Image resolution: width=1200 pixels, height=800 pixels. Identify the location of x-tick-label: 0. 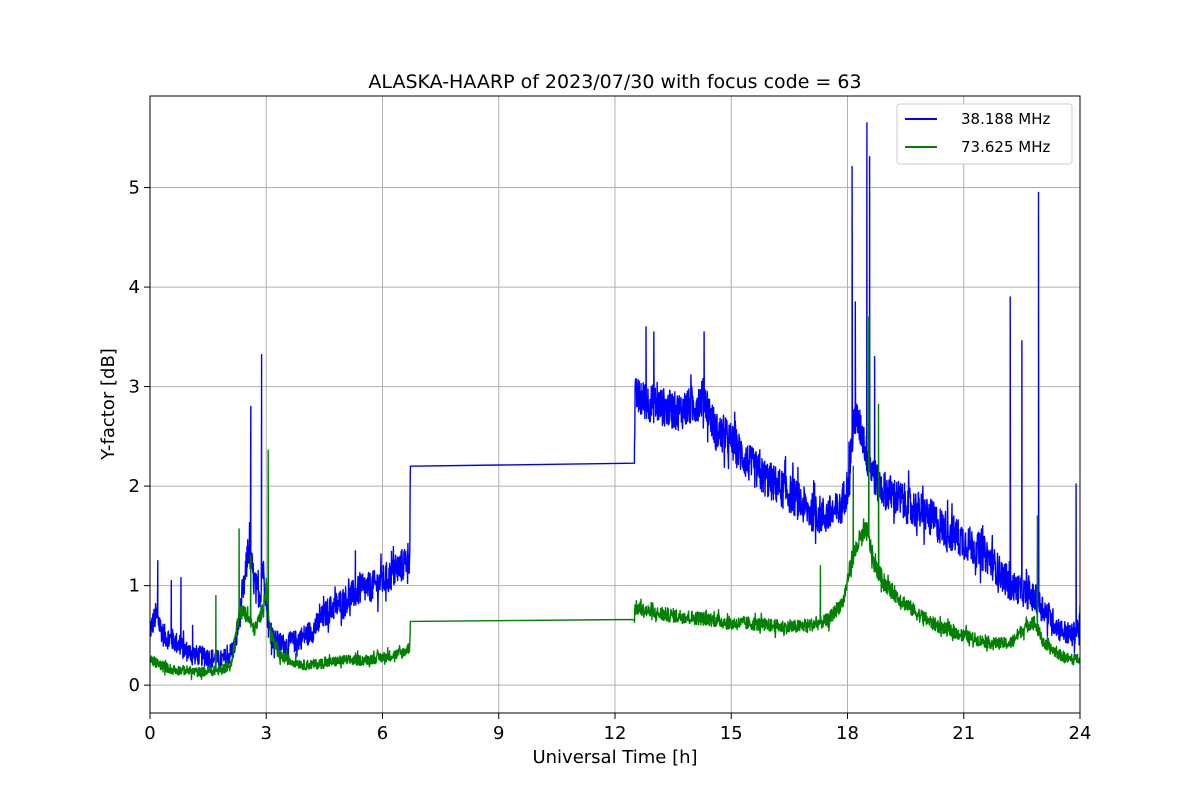
(149, 733).